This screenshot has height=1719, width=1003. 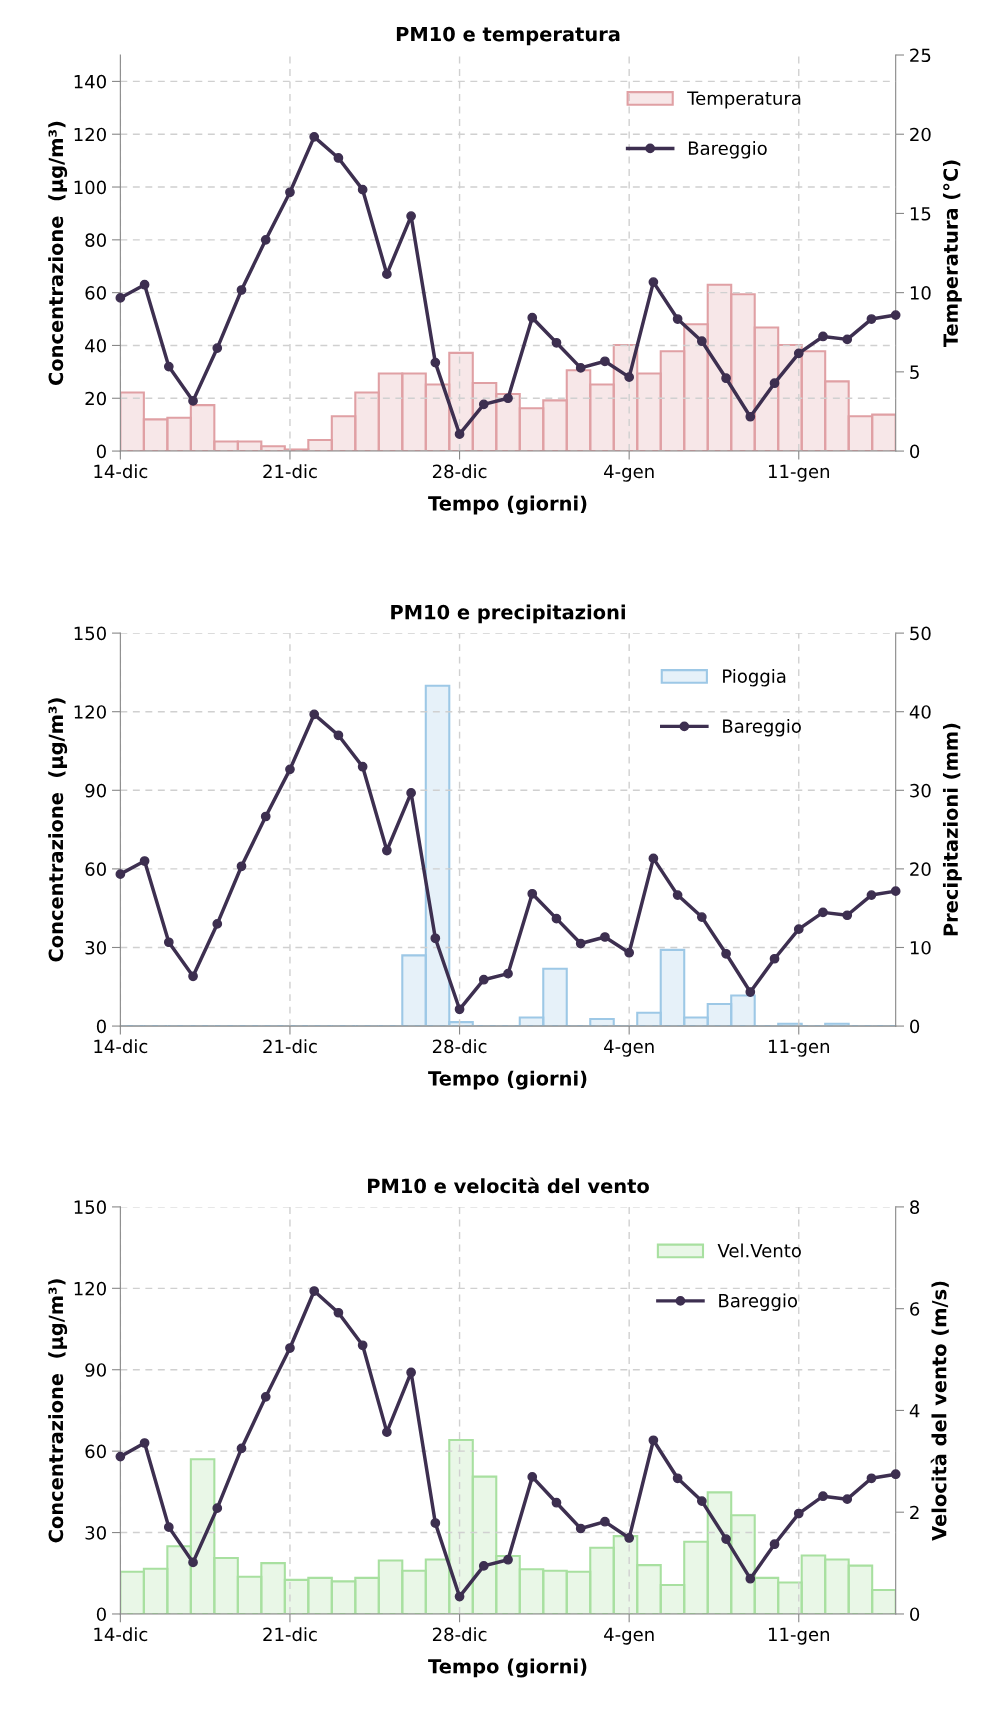 I want to click on y2-tick-label: 6, so click(x=915, y=1309).